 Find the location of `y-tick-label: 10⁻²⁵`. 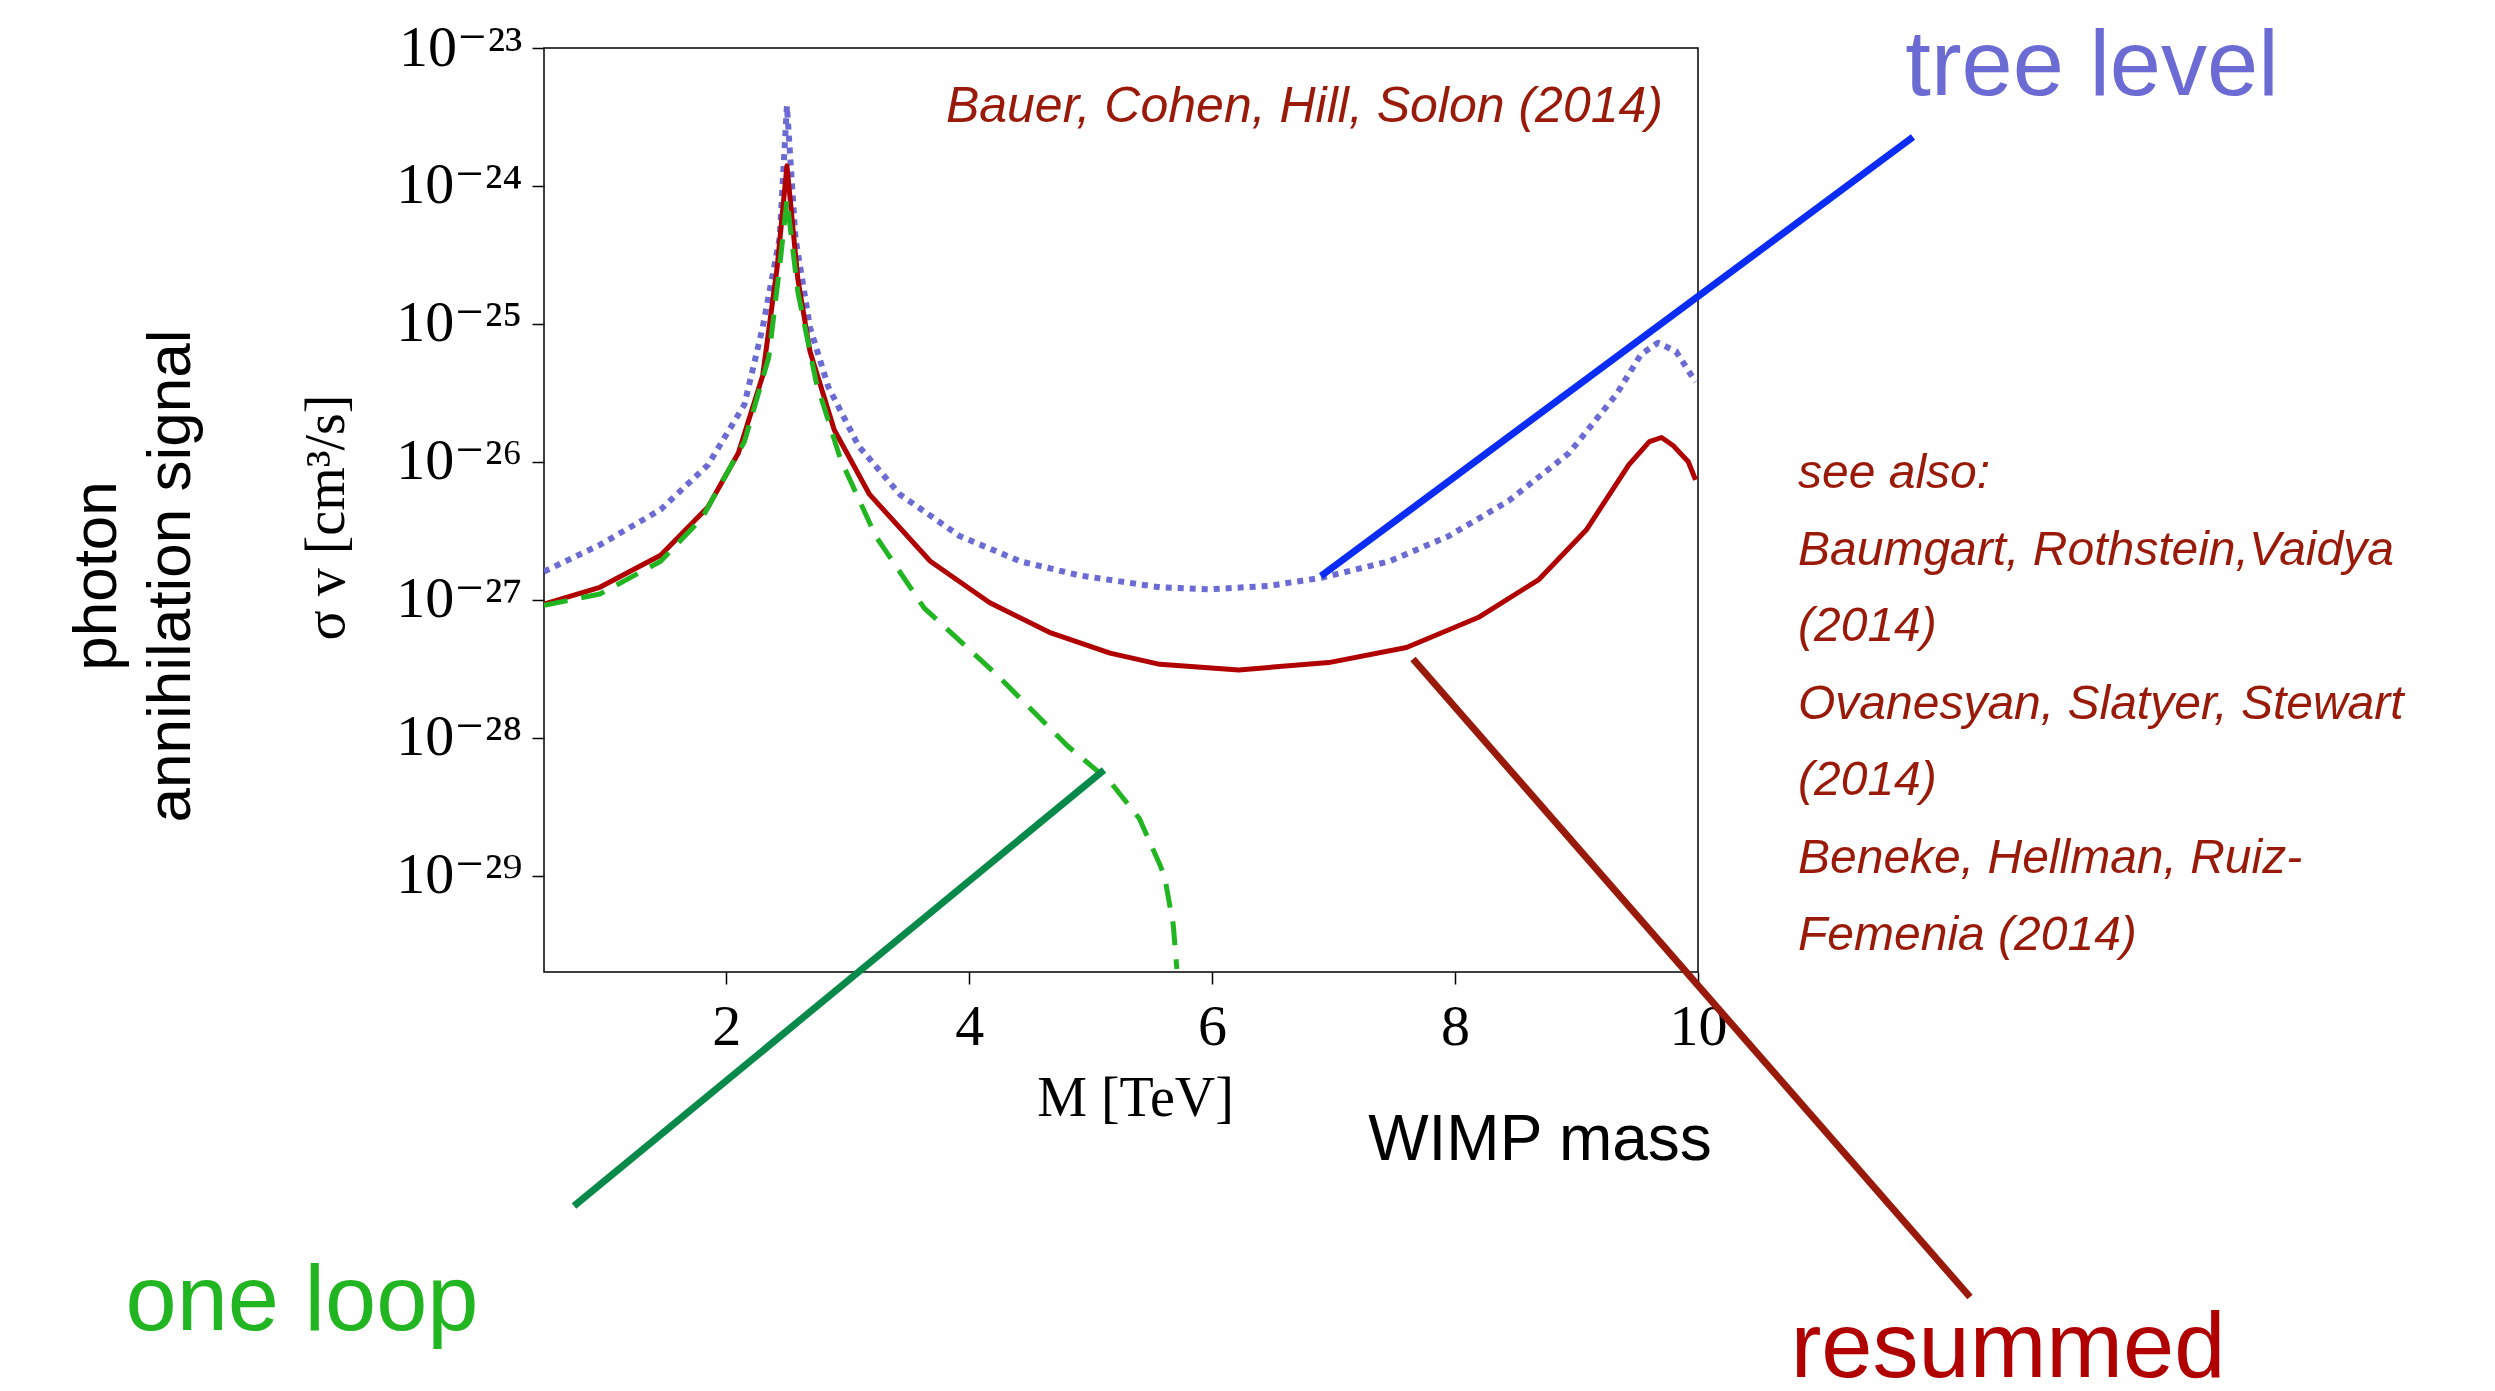

y-tick-label: 10⁻²⁵ is located at coordinates (459, 322).